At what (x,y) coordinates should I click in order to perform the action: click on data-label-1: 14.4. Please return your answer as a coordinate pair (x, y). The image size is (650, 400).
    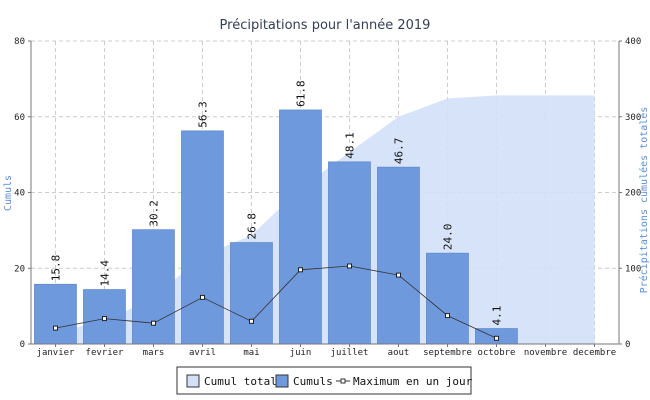
    Looking at the image, I should click on (105, 273).